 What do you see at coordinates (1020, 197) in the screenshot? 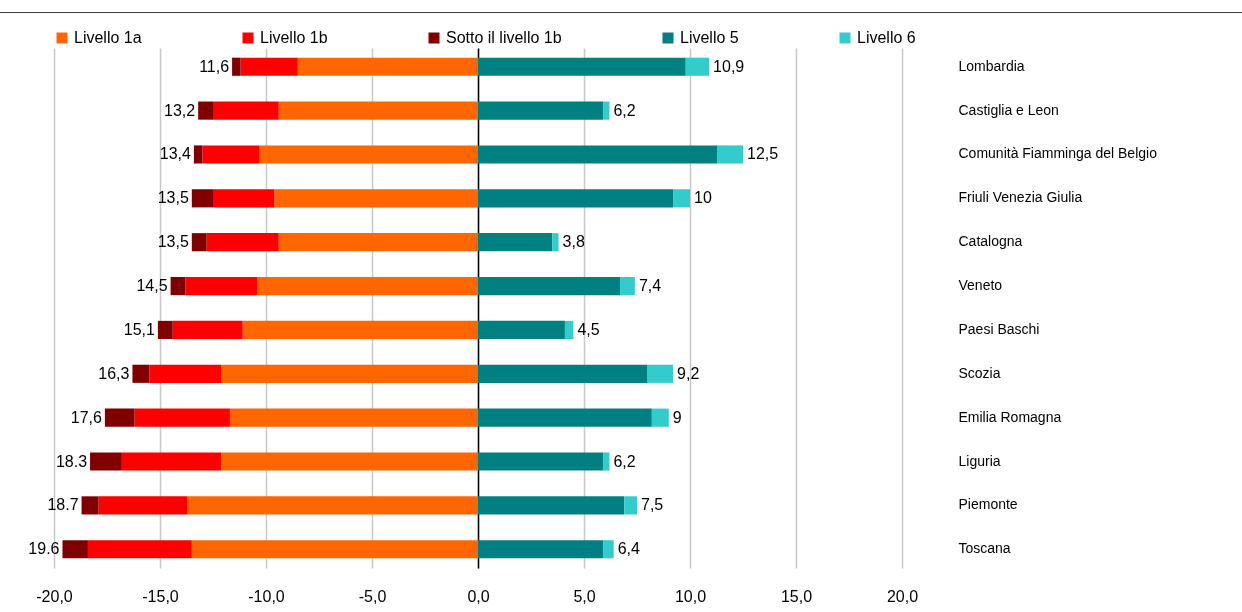
I see `y-tick-label: Friuli Venezia Giulia` at bounding box center [1020, 197].